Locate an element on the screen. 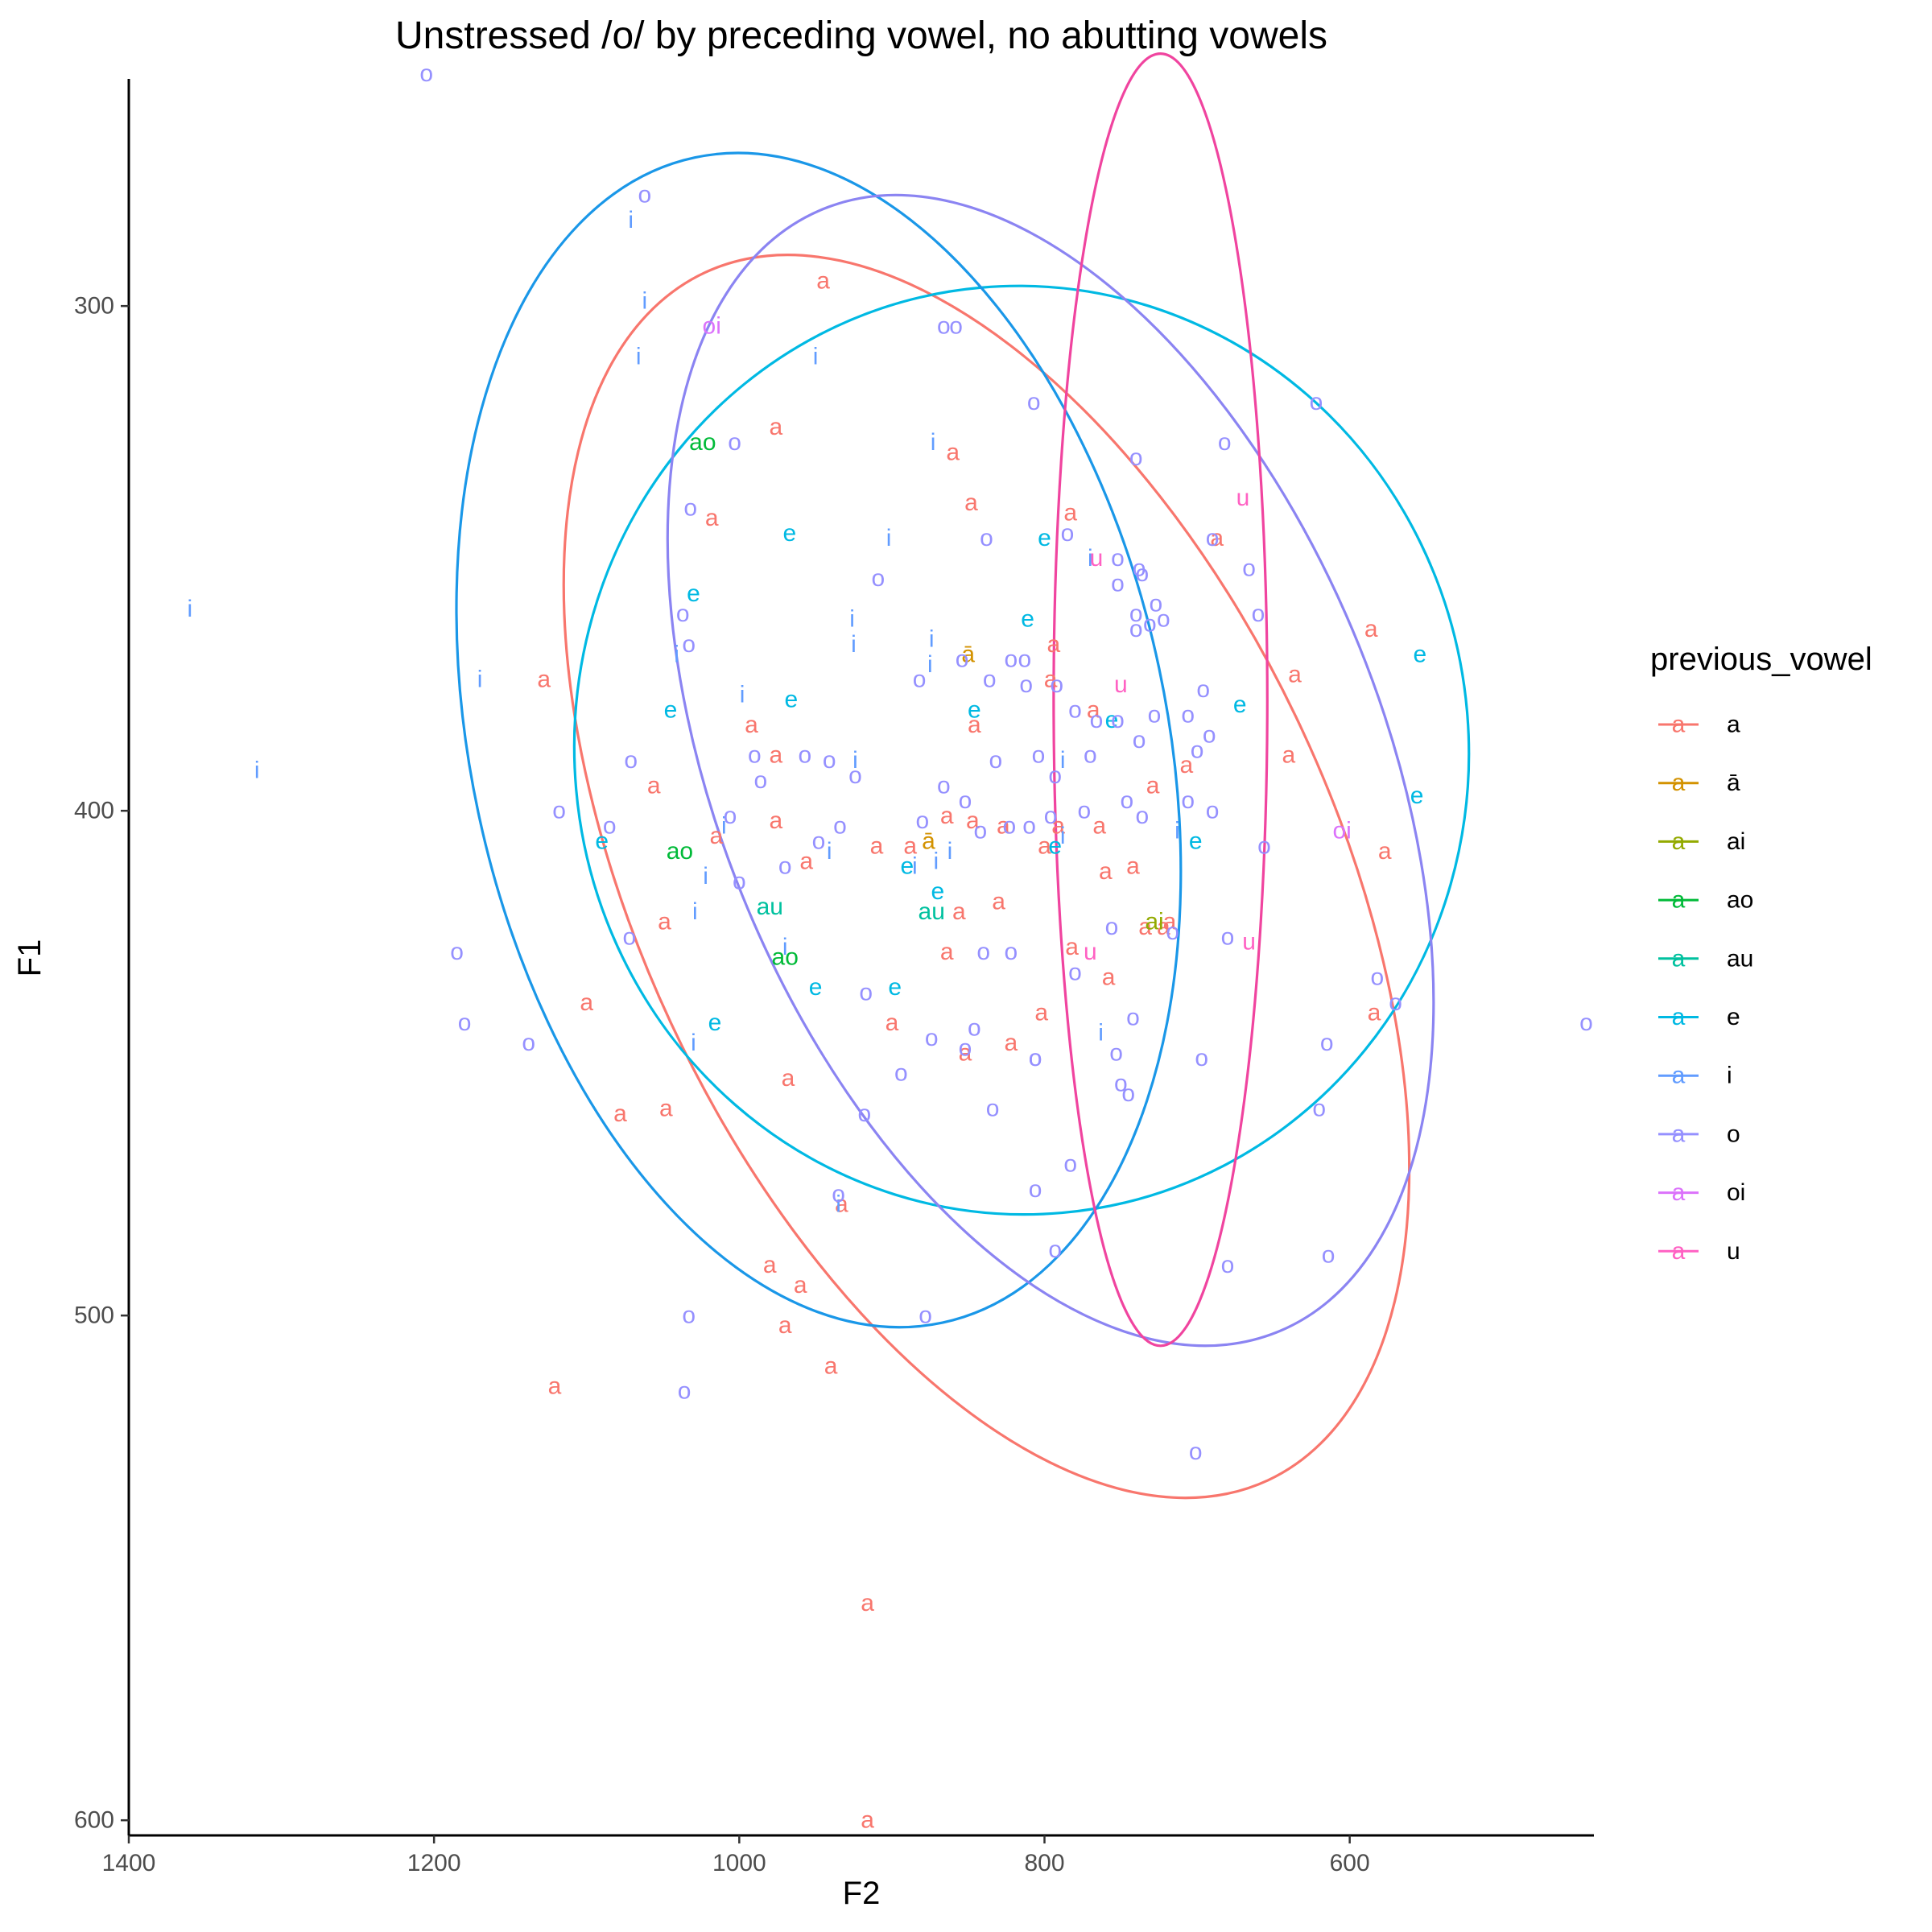 The image size is (1932, 1932). legend-label-o: o is located at coordinates (1733, 1134).